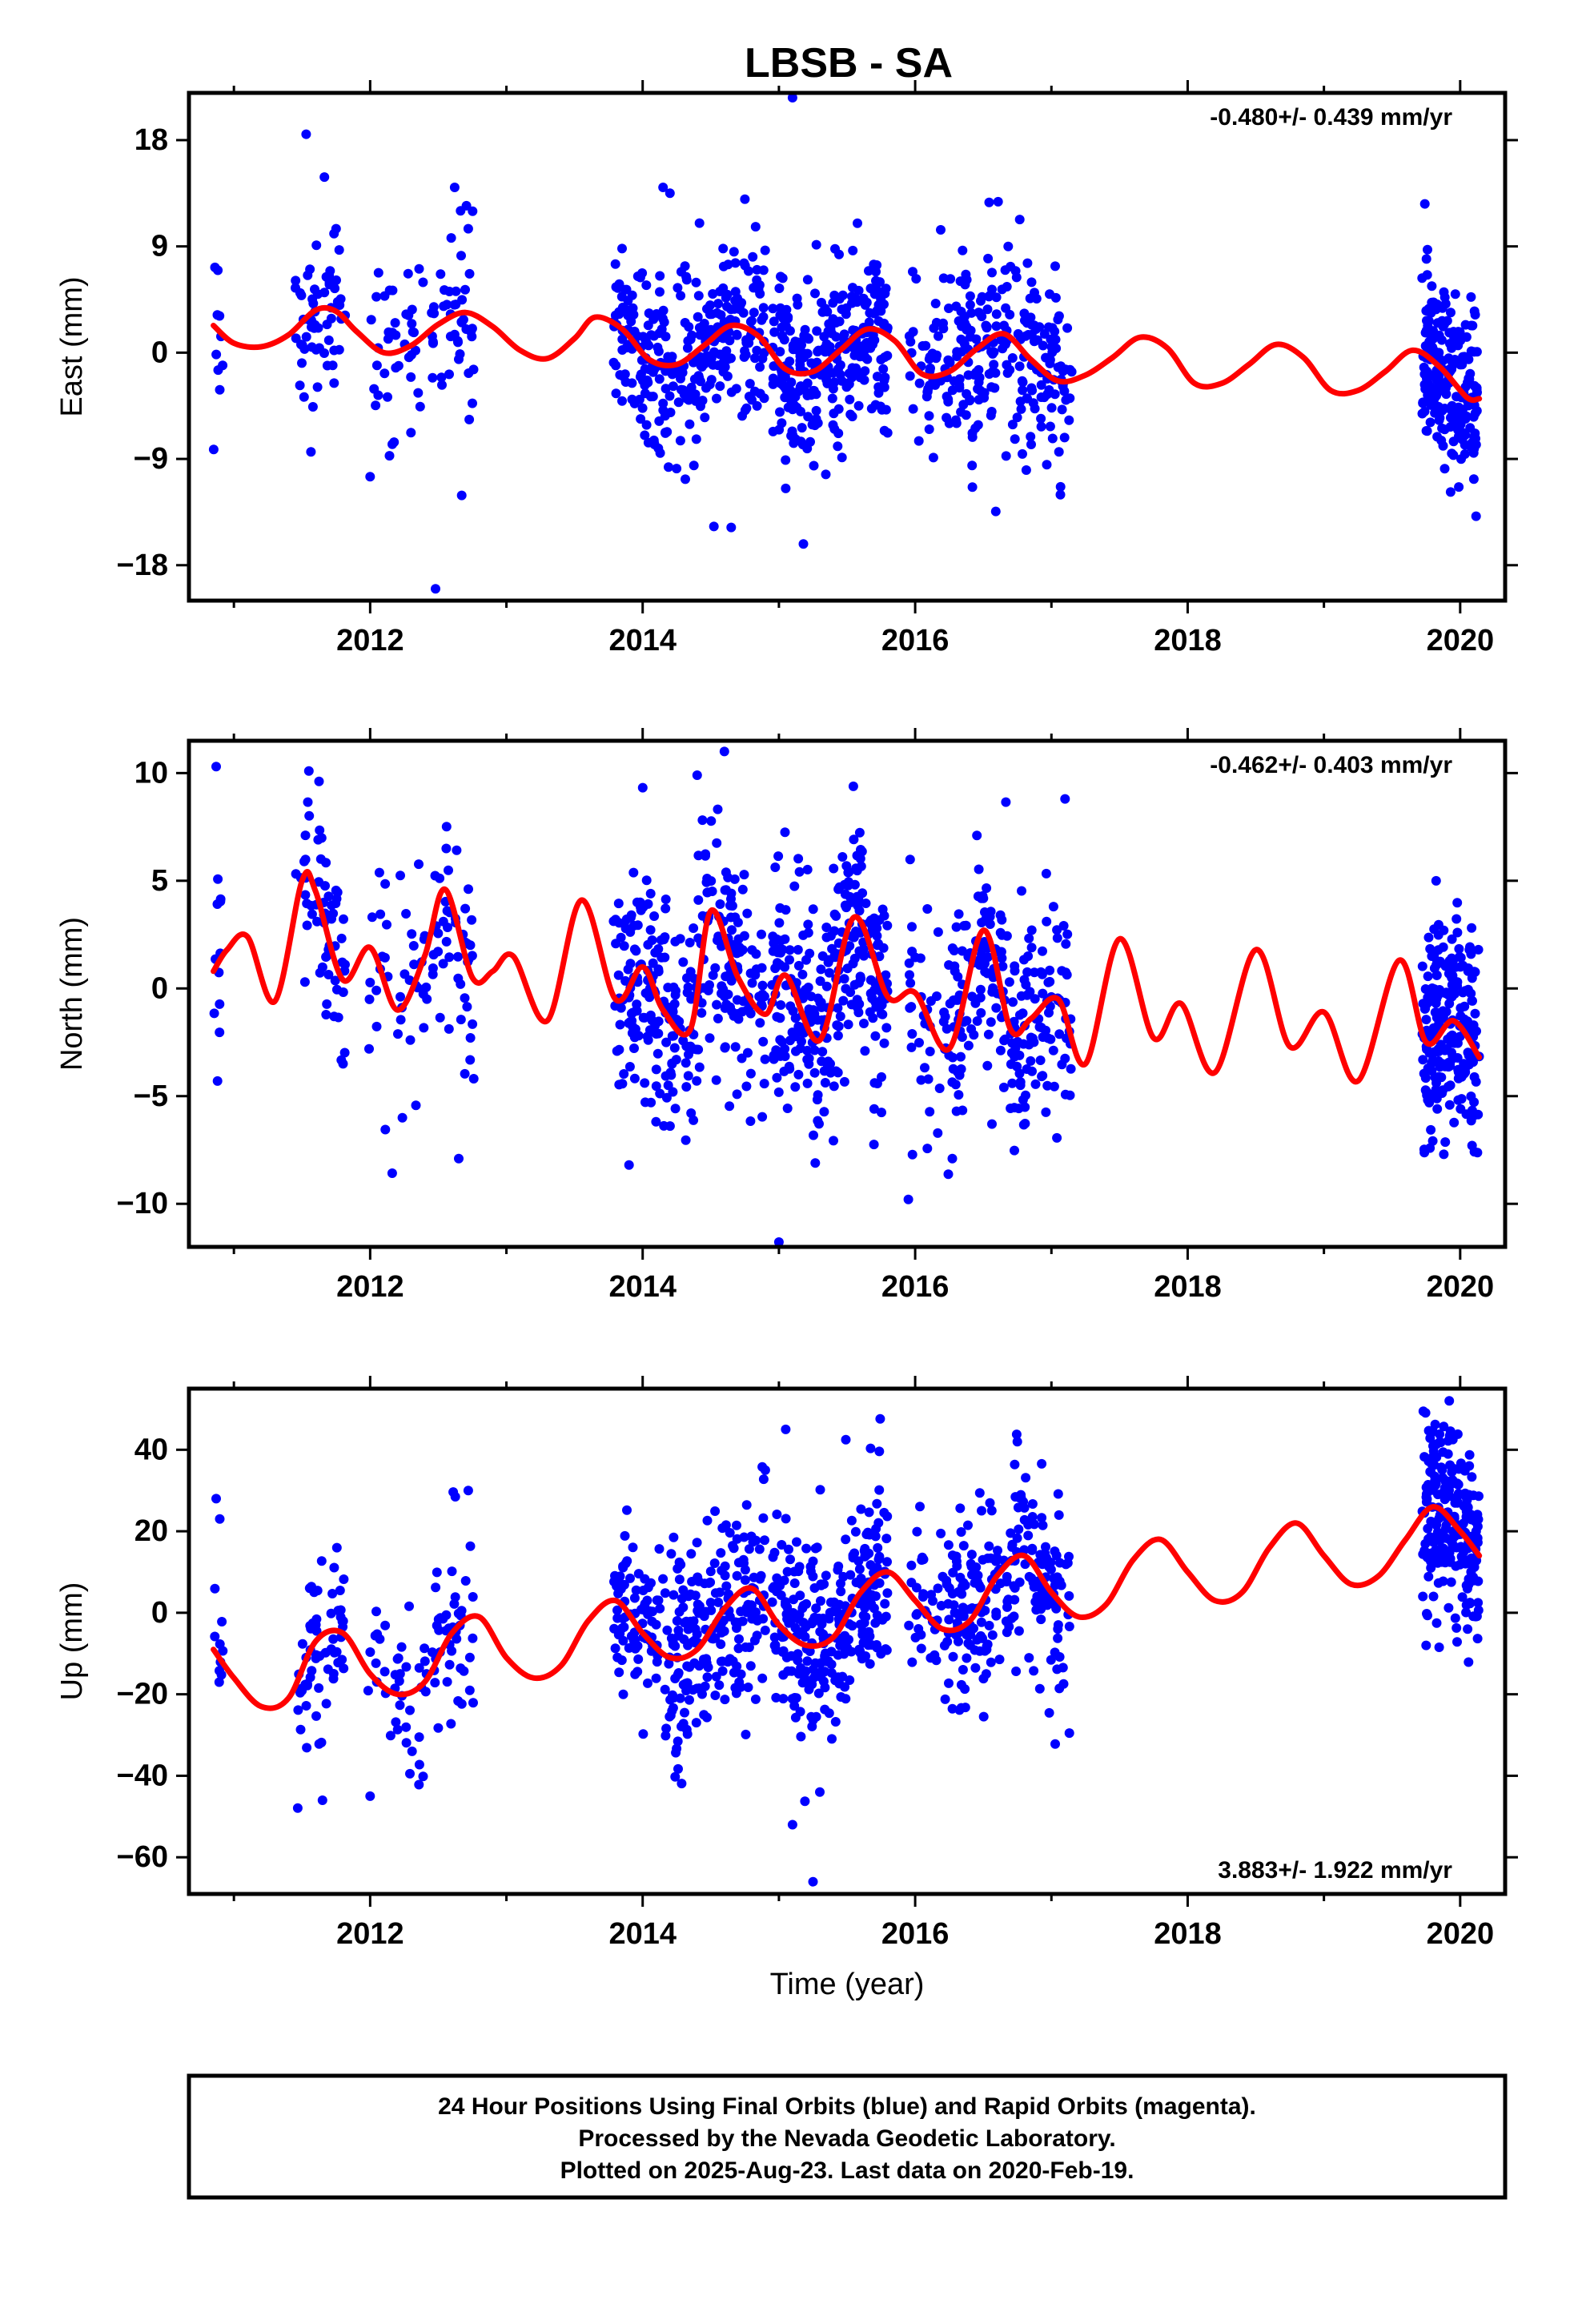 Image resolution: width=1582 pixels, height=2324 pixels. What do you see at coordinates (151, 459) in the screenshot?
I see `y-tick-label: −9` at bounding box center [151, 459].